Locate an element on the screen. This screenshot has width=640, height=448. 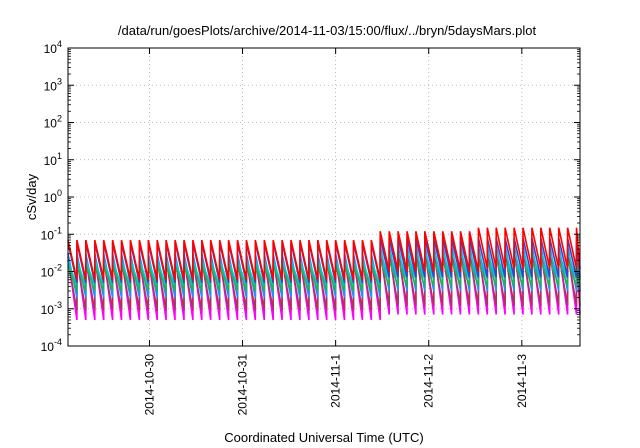
y-tick-exponent: -2 is located at coordinates (58, 268).